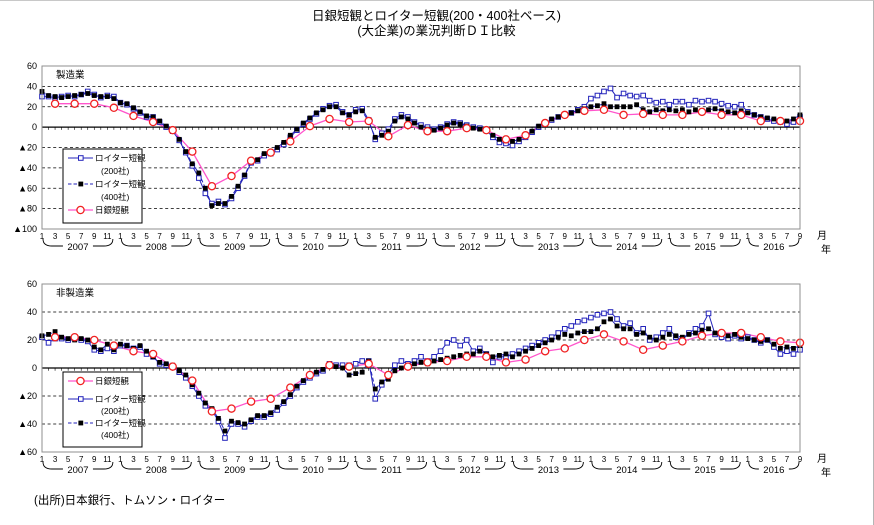 Image resolution: width=874 pixels, height=525 pixels. I want to click on year-label: 2008, so click(156, 247).